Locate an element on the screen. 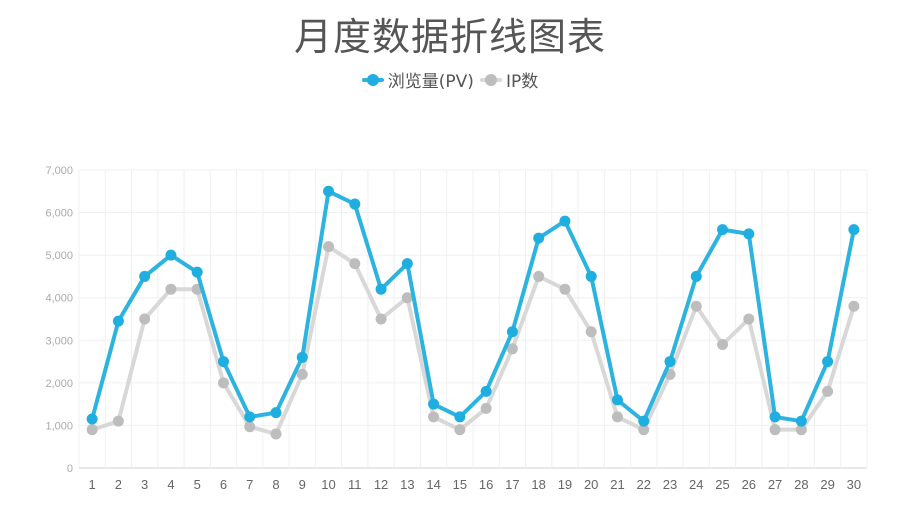  x-tick-label: 17 is located at coordinates (512, 484).